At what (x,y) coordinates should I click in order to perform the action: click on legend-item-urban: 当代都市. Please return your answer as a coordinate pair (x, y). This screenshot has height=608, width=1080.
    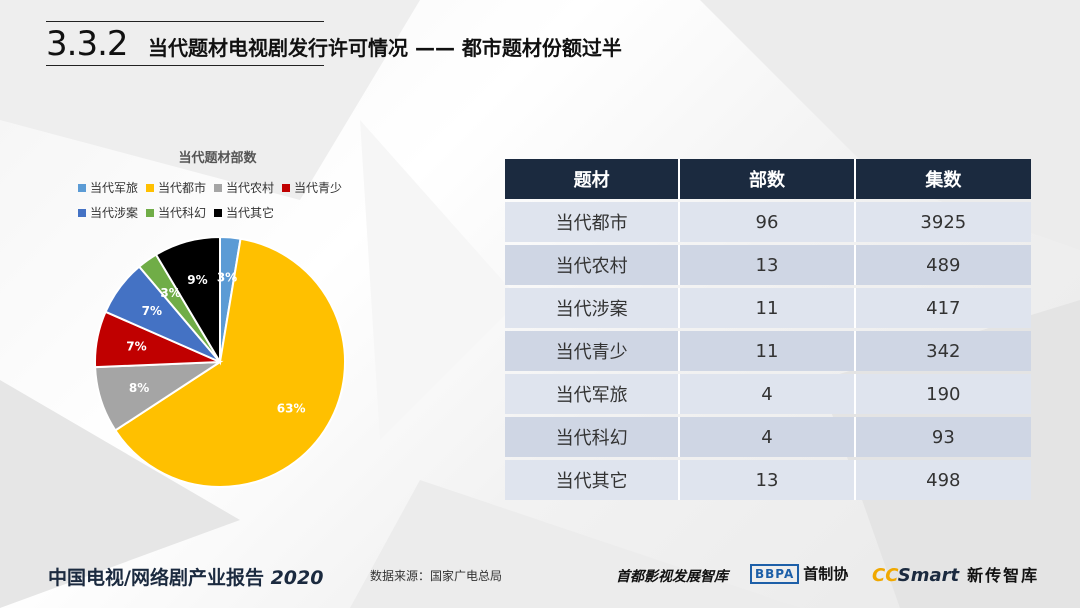
    Looking at the image, I should click on (176, 187).